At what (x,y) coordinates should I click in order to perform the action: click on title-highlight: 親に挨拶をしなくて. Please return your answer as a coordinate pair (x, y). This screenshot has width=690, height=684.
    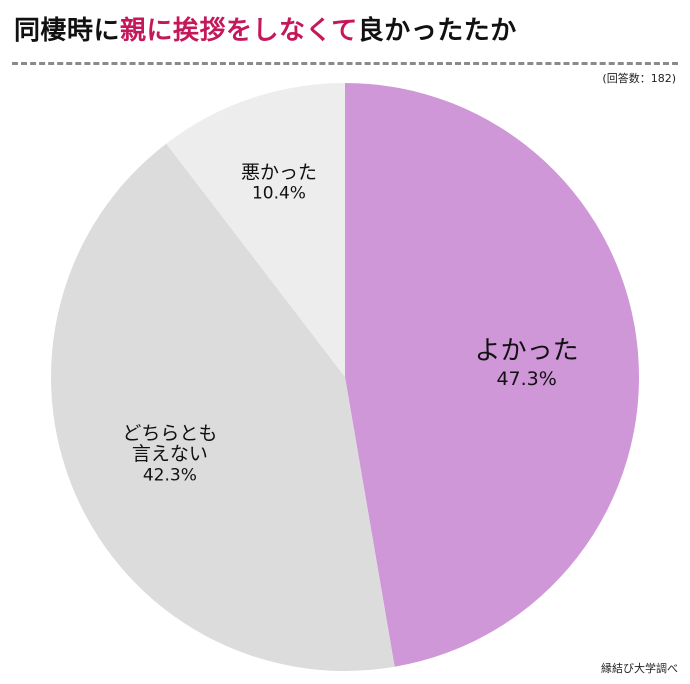
    Looking at the image, I should click on (239, 31).